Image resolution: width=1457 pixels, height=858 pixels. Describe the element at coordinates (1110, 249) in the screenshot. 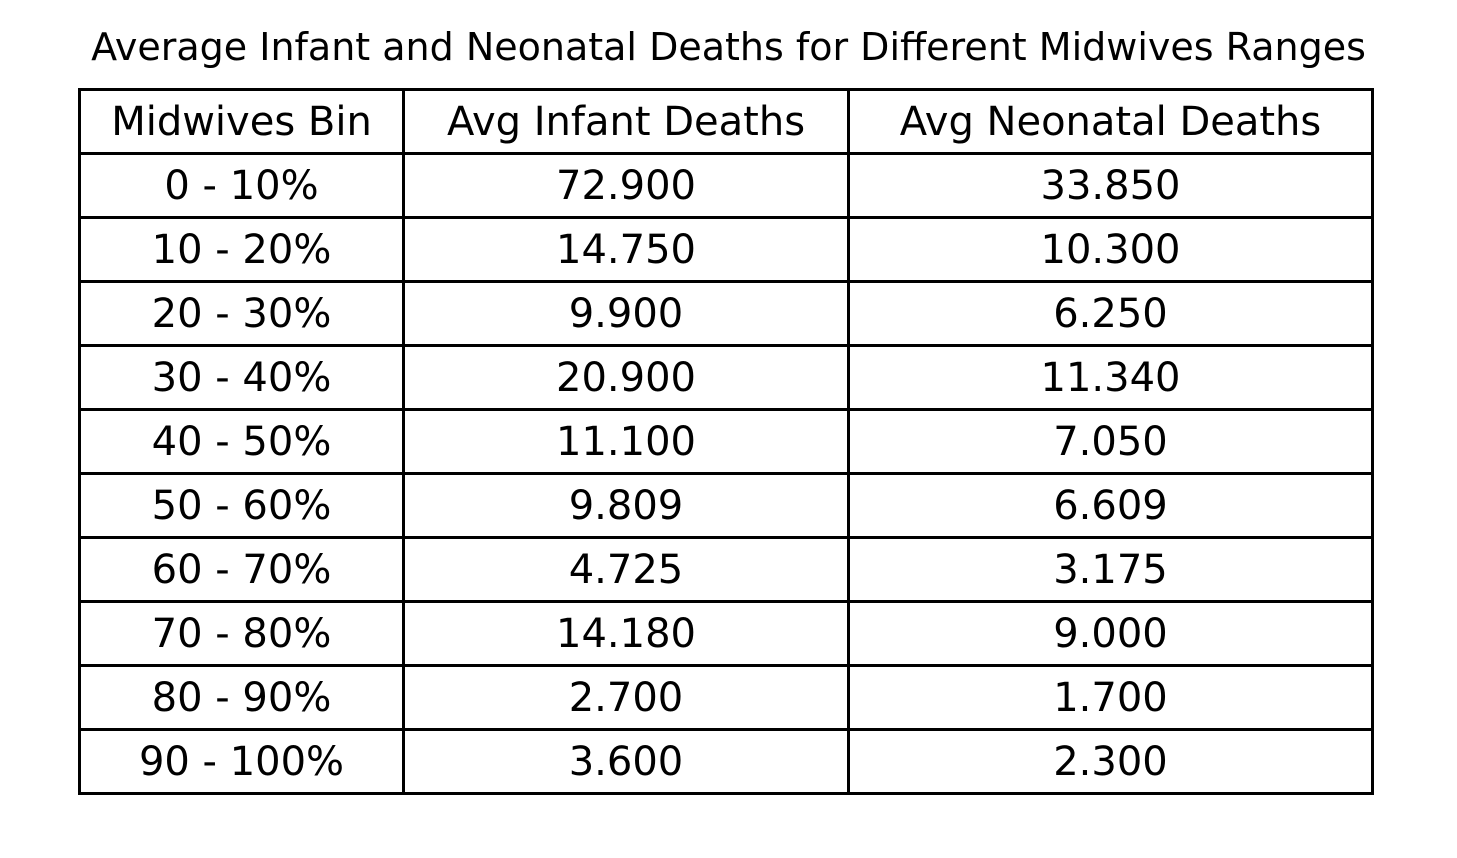

I see `avg-neonatal-deaths-cell: 10.300` at that location.